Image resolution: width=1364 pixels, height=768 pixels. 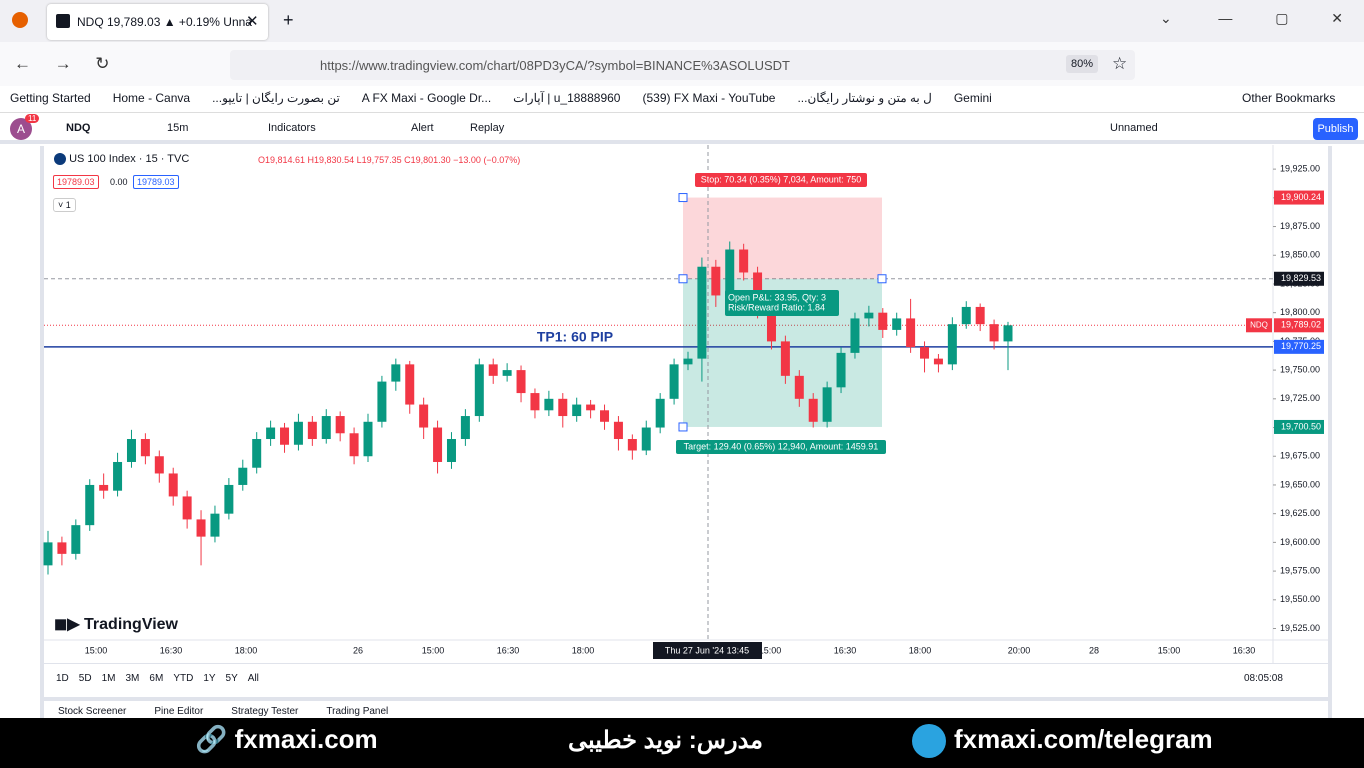 What do you see at coordinates (76, 182) in the screenshot?
I see `bid: 19789.03` at bounding box center [76, 182].